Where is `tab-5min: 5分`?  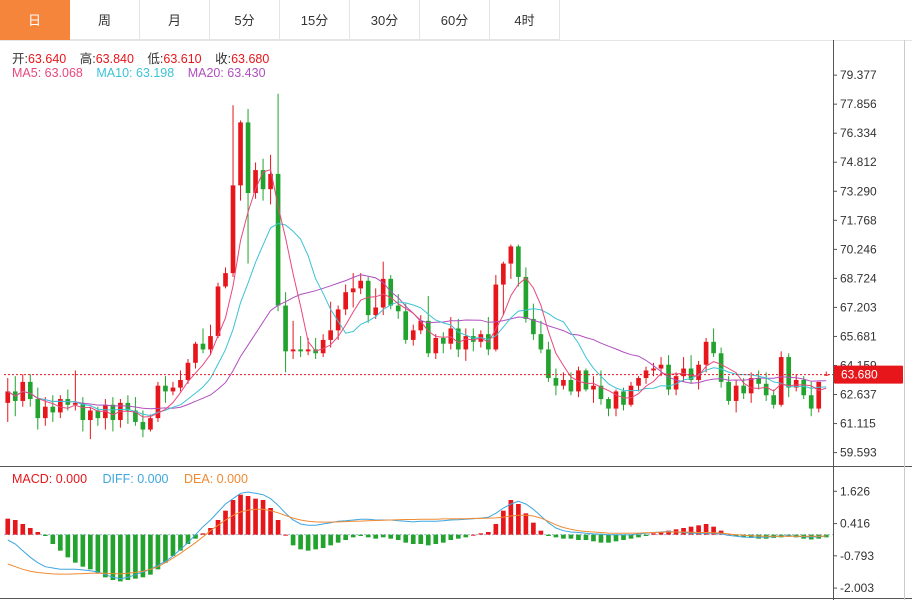
tab-5min: 5分 is located at coordinates (245, 20).